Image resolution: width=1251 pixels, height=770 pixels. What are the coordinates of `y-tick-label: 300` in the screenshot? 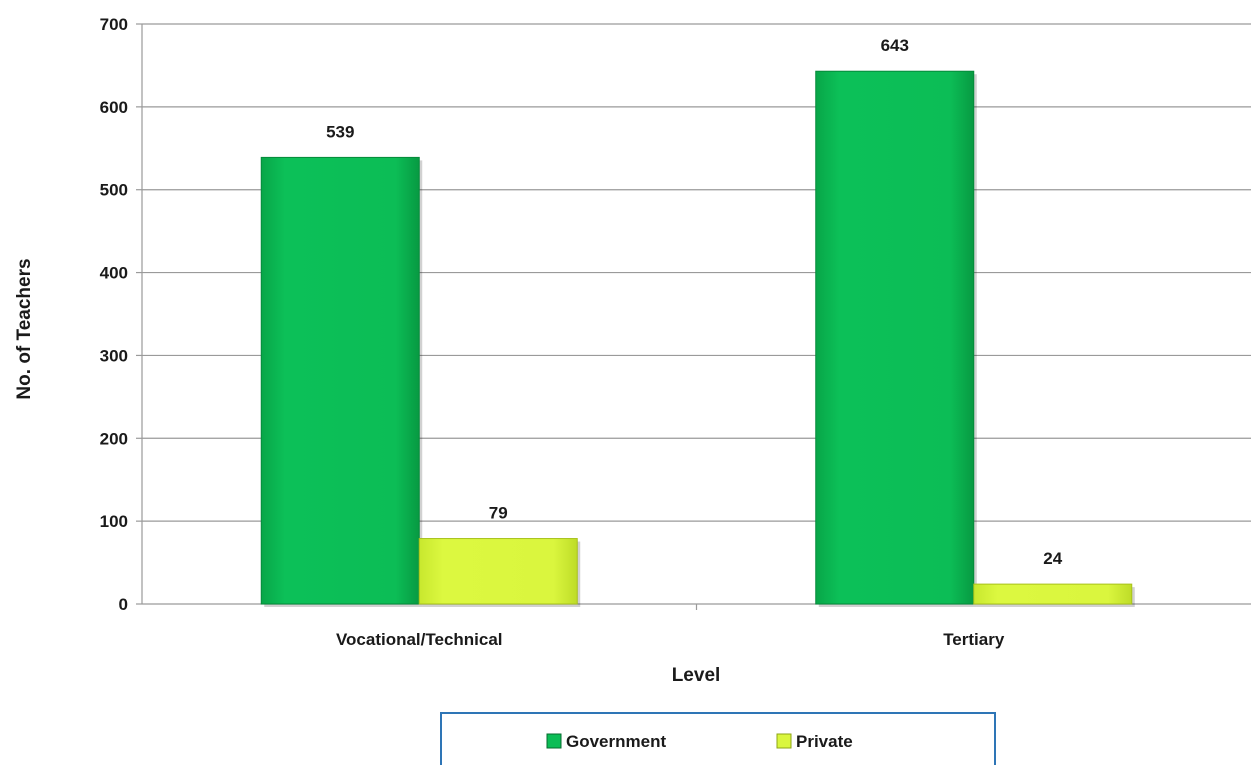 It's located at (114, 355).